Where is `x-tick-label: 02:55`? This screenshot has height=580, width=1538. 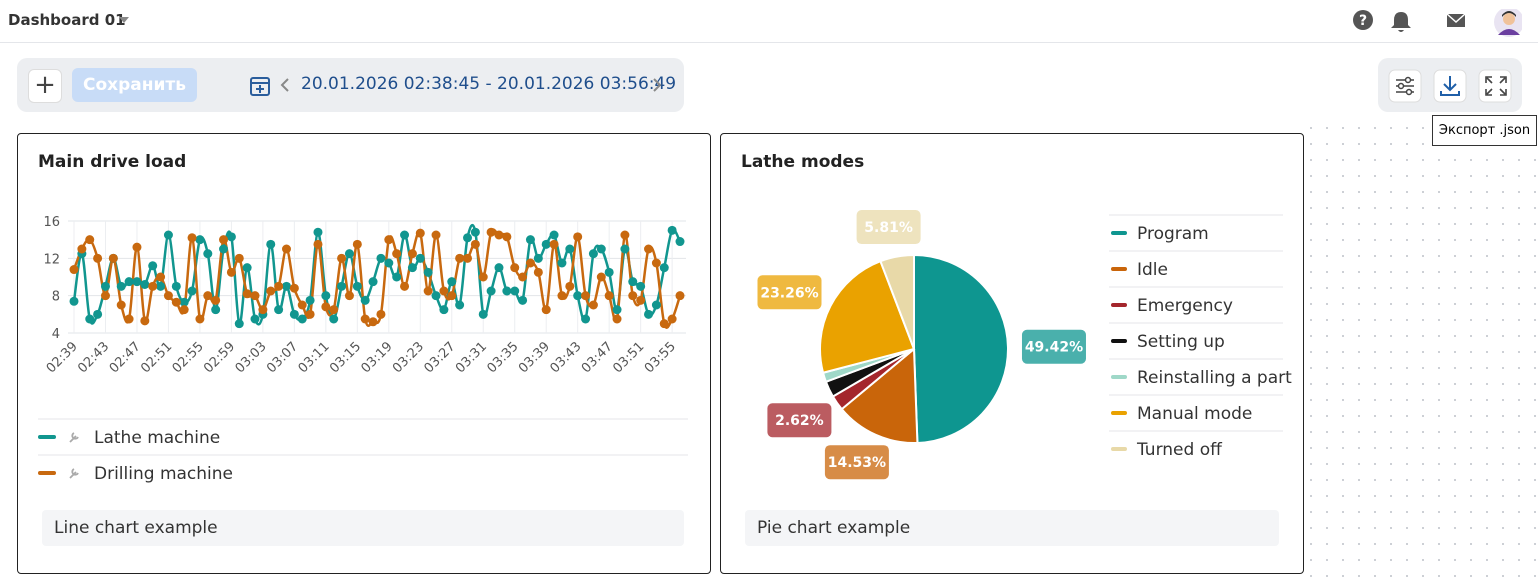
x-tick-label: 02:55 is located at coordinates (188, 357).